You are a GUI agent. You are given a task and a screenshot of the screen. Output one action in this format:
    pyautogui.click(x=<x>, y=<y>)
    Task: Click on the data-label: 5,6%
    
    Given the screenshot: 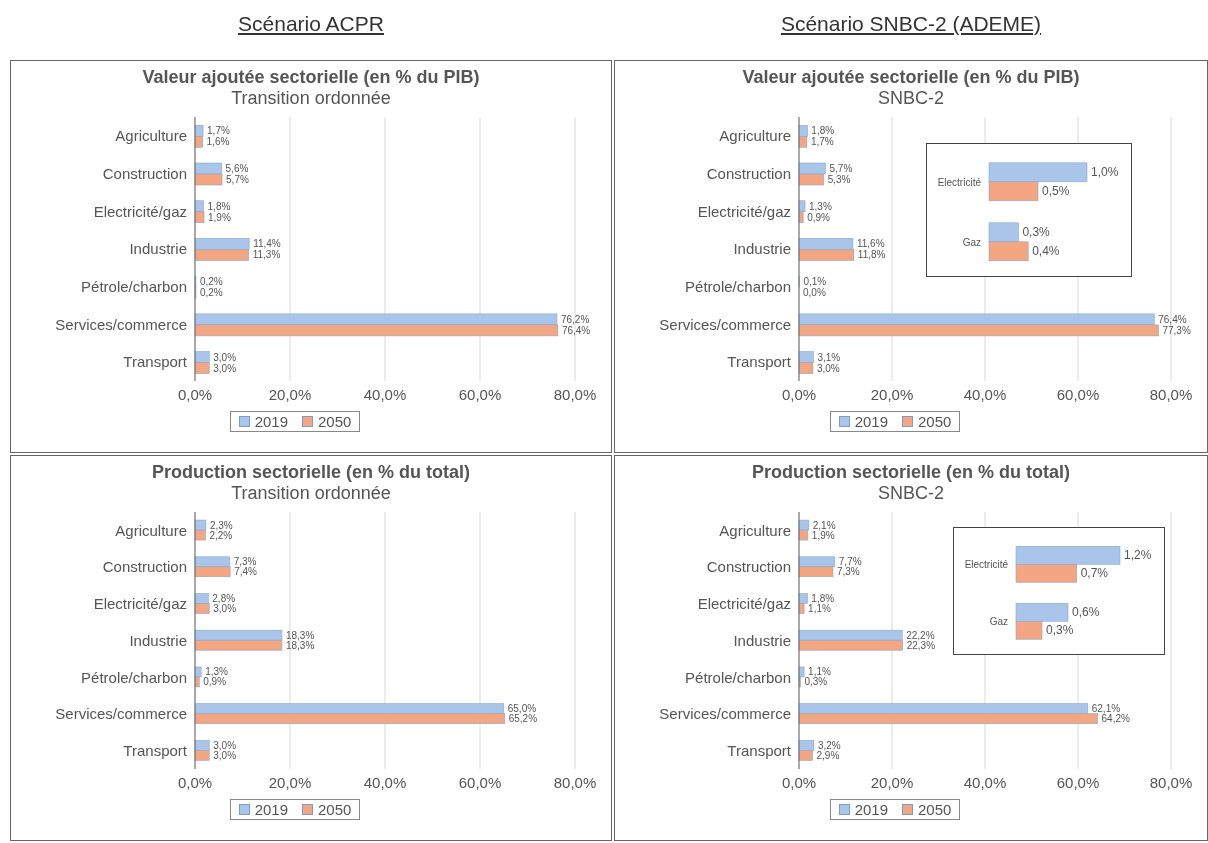 What is the action you would take?
    pyautogui.click(x=237, y=169)
    